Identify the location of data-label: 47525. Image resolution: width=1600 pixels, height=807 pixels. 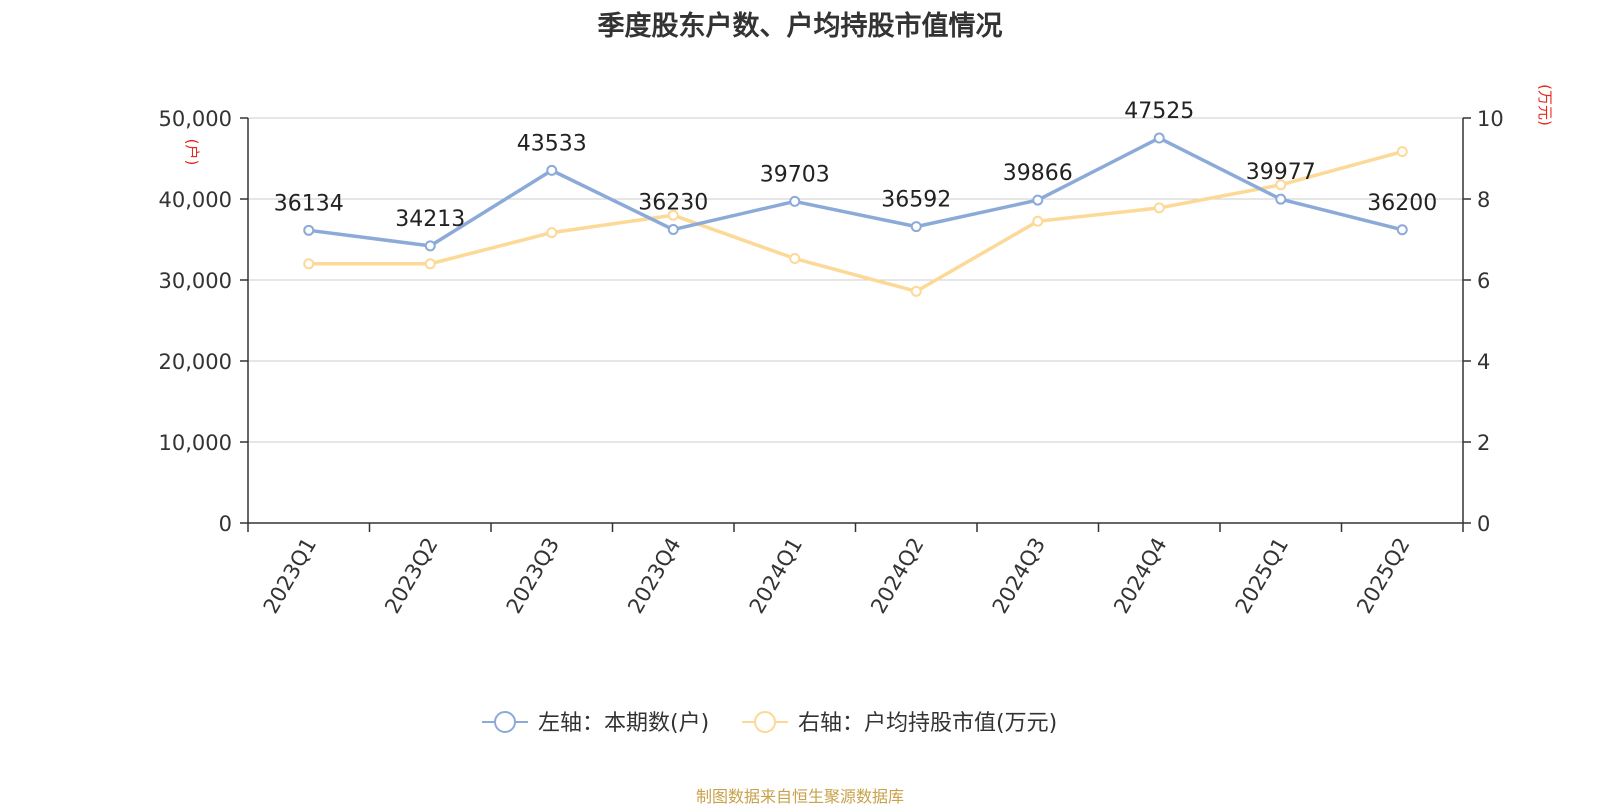
(1159, 111).